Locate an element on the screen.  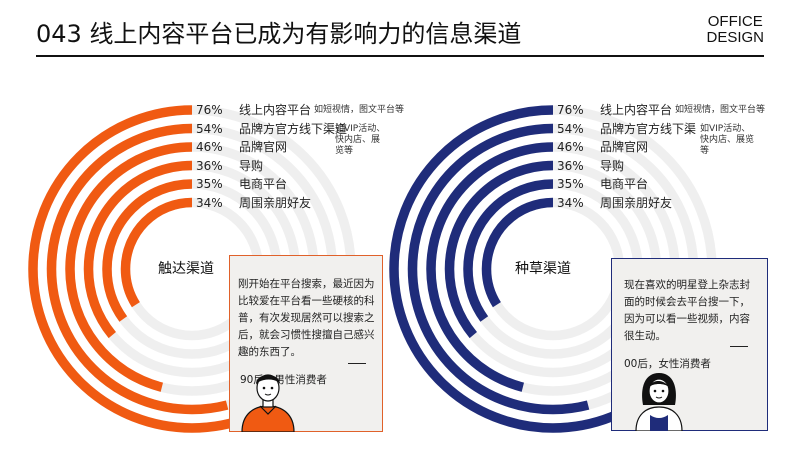
reach-legend-percent: 36% is located at coordinates (209, 165).